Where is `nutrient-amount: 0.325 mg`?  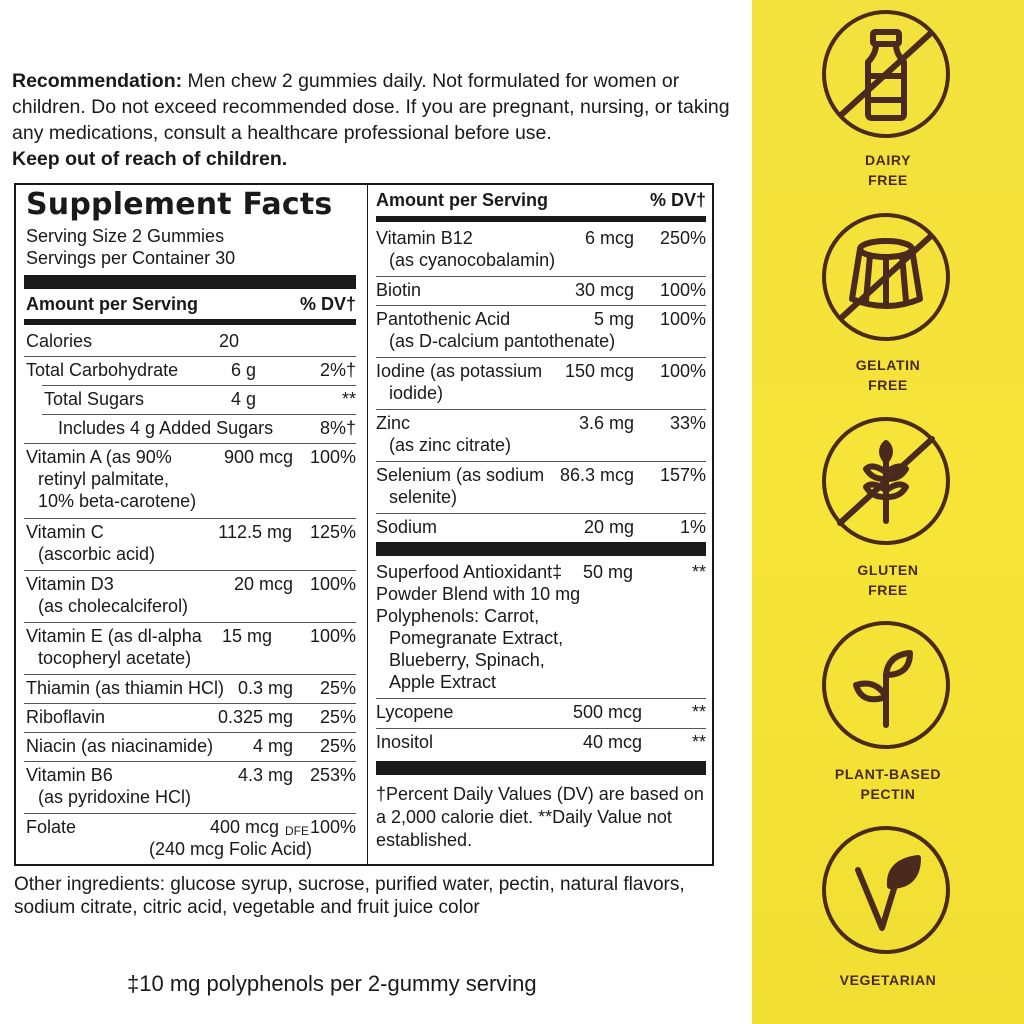 nutrient-amount: 0.325 mg is located at coordinates (255, 717).